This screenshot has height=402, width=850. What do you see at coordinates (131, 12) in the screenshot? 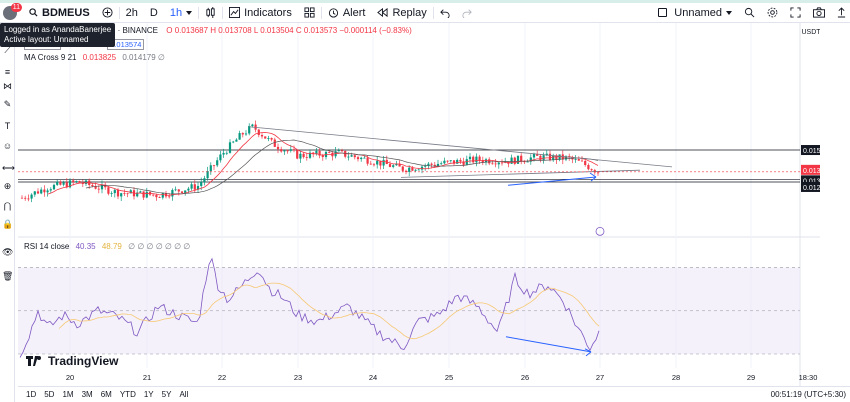
I see `interval-2h: 2h` at bounding box center [131, 12].